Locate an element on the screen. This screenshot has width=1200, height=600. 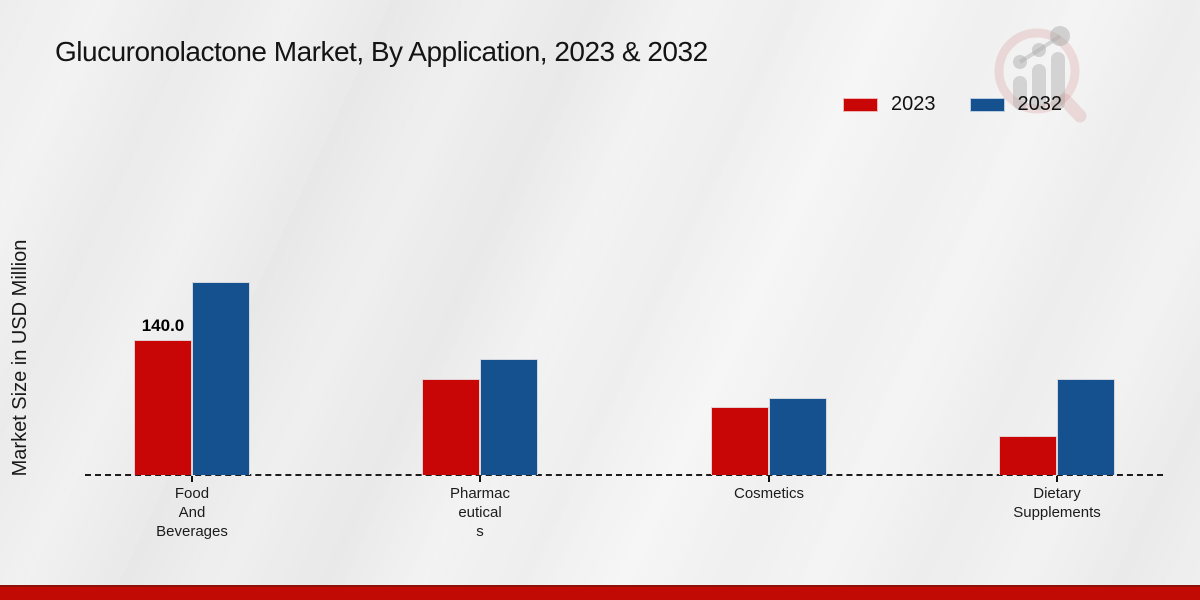
bar-2032-food-and-beverages is located at coordinates (221, 378).